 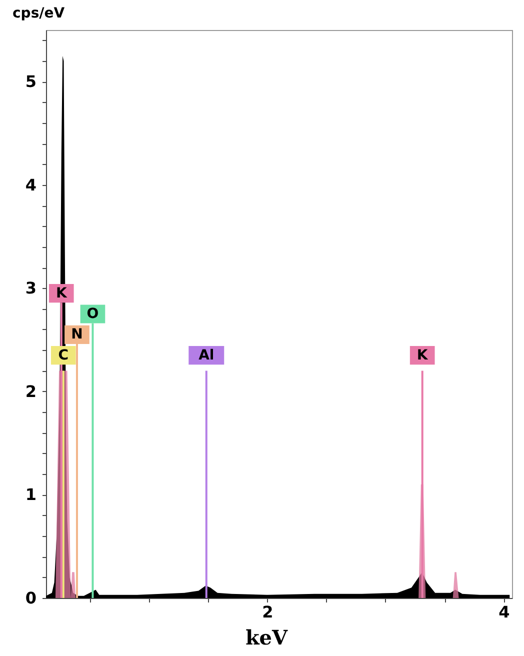 What do you see at coordinates (30, 494) in the screenshot?
I see `y-tick-label: 1` at bounding box center [30, 494].